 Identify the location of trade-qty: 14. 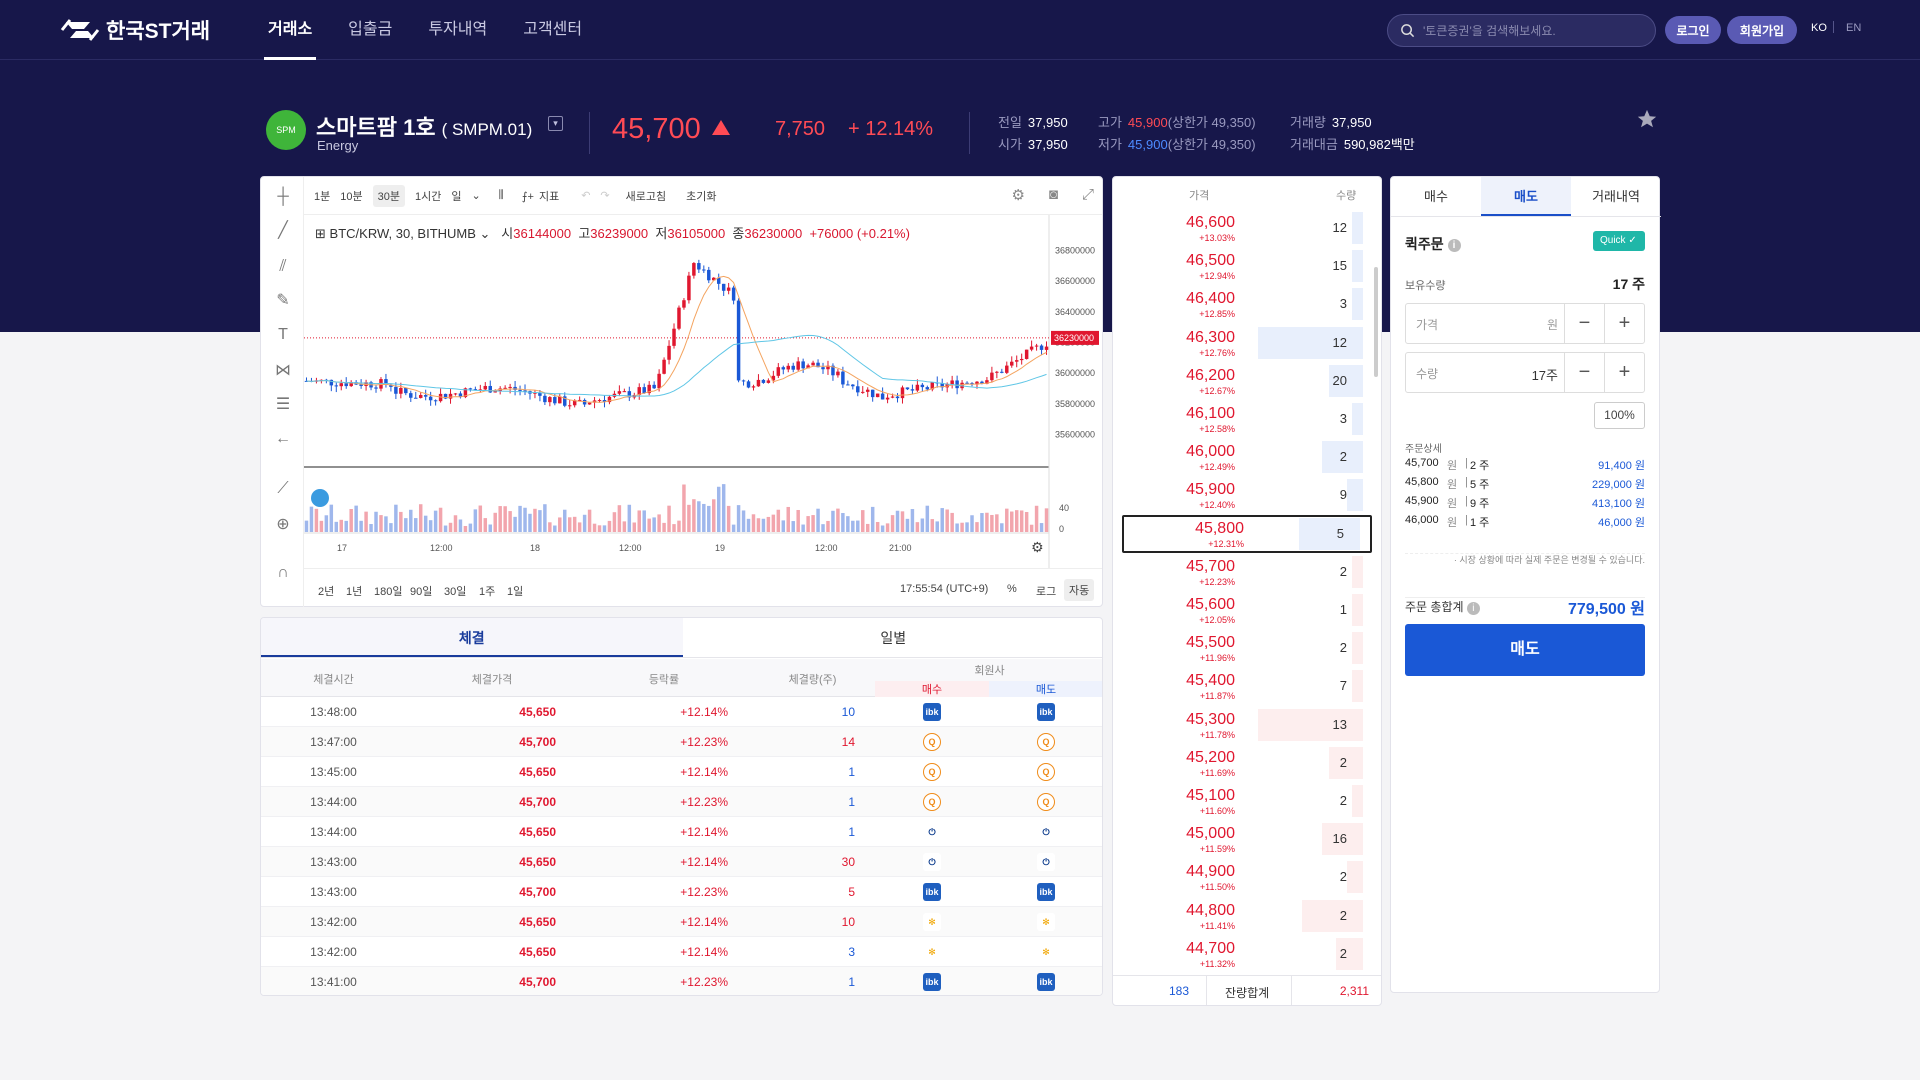
(848, 742).